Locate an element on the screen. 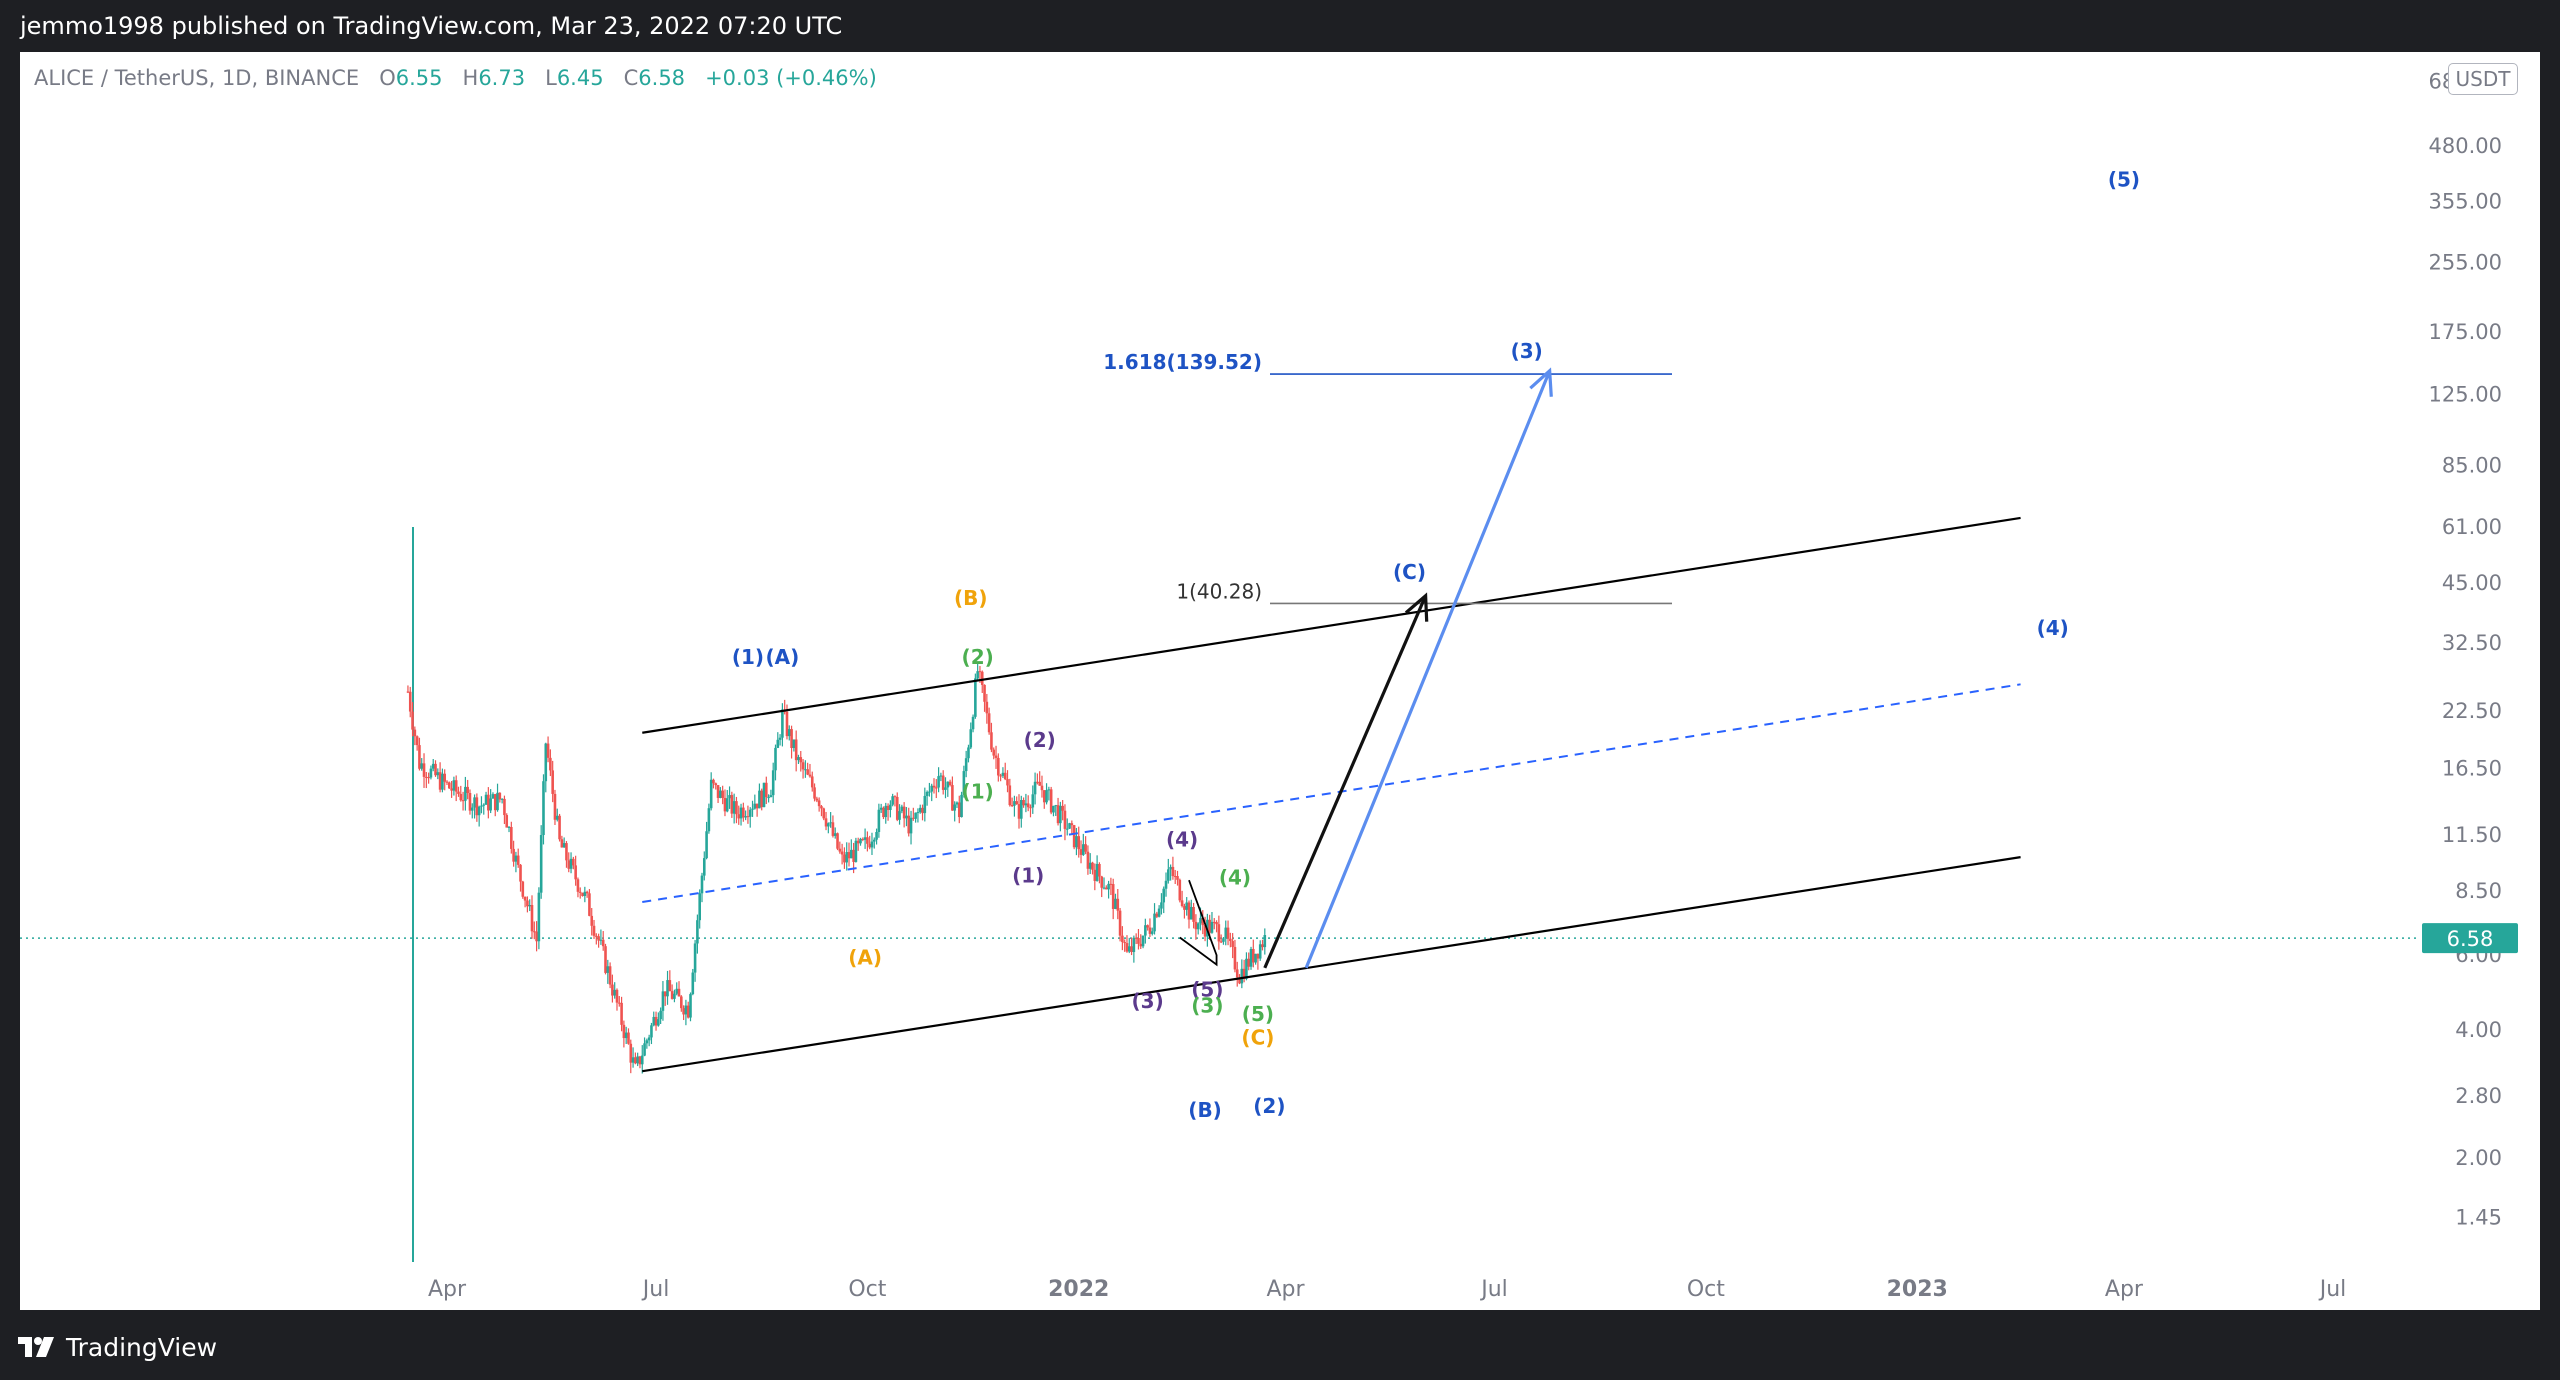  black-arrow-head is located at coordinates (1416, 607).